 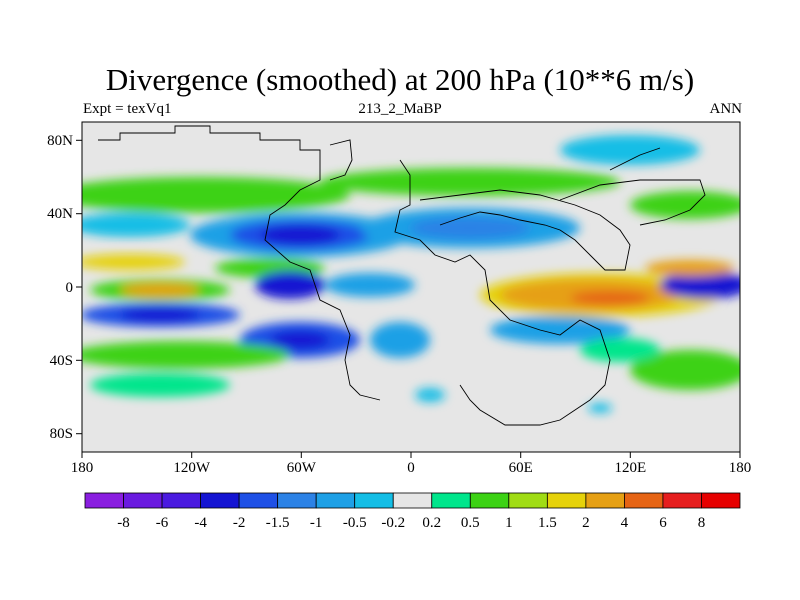 I want to click on colorbar-label: 8, so click(x=702, y=523).